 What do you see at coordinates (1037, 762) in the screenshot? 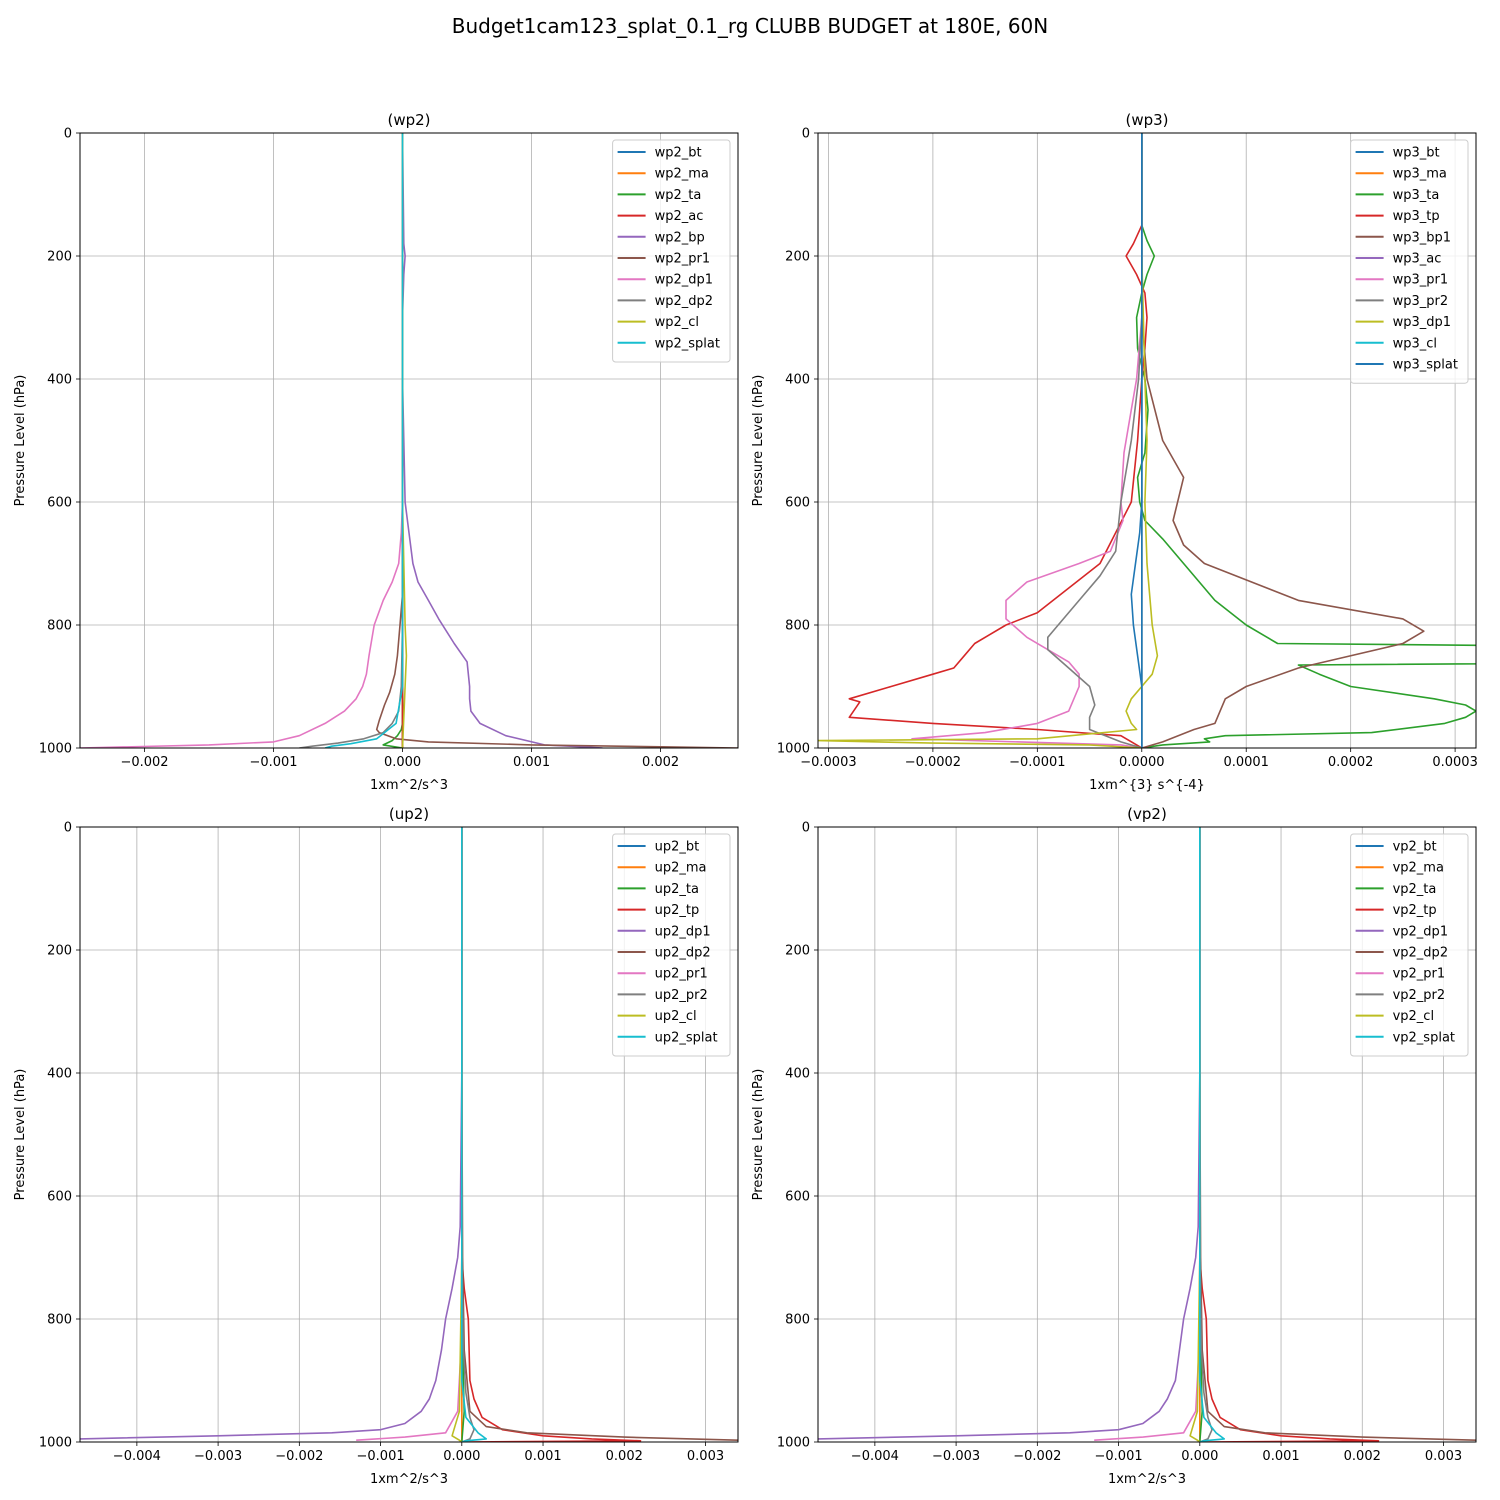
I see `x-tick-label: −0.0001` at bounding box center [1037, 762].